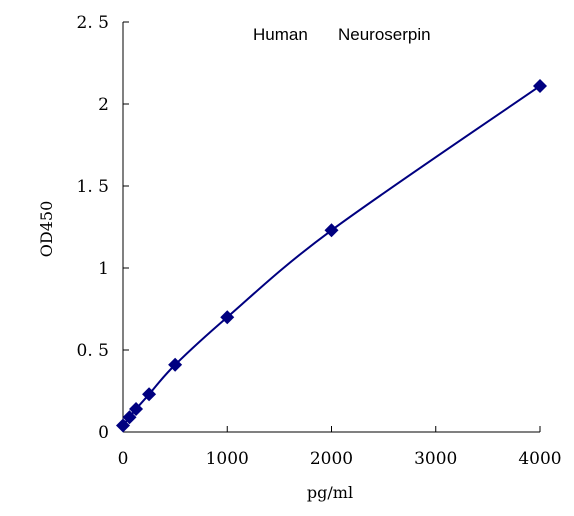  Describe the element at coordinates (103, 433) in the screenshot. I see `y-tick-label: 0` at that location.